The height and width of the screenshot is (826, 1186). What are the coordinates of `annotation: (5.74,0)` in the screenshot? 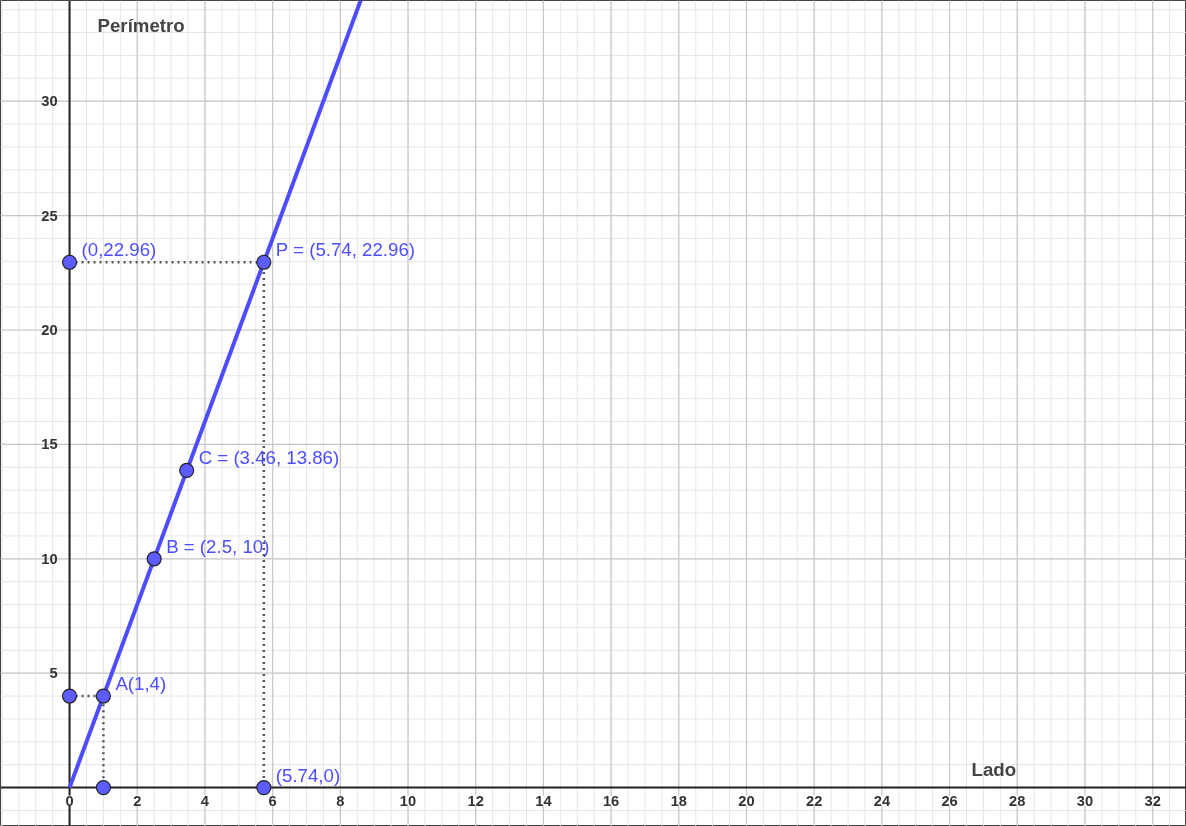 It's located at (308, 775).